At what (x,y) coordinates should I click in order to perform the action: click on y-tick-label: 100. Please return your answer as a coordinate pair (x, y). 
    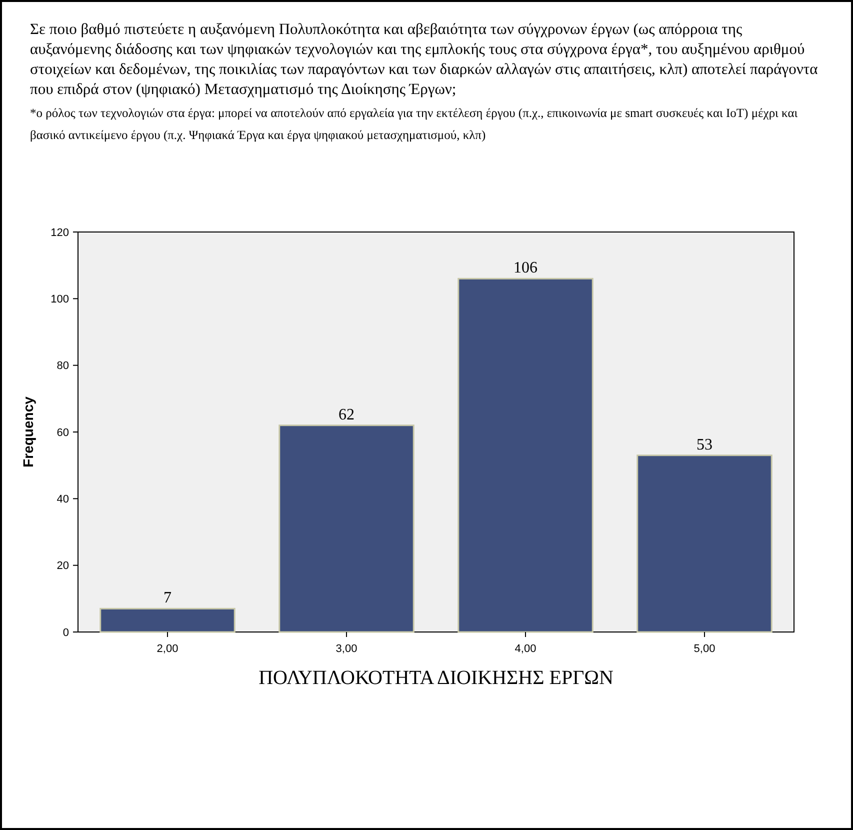
    Looking at the image, I should click on (59, 300).